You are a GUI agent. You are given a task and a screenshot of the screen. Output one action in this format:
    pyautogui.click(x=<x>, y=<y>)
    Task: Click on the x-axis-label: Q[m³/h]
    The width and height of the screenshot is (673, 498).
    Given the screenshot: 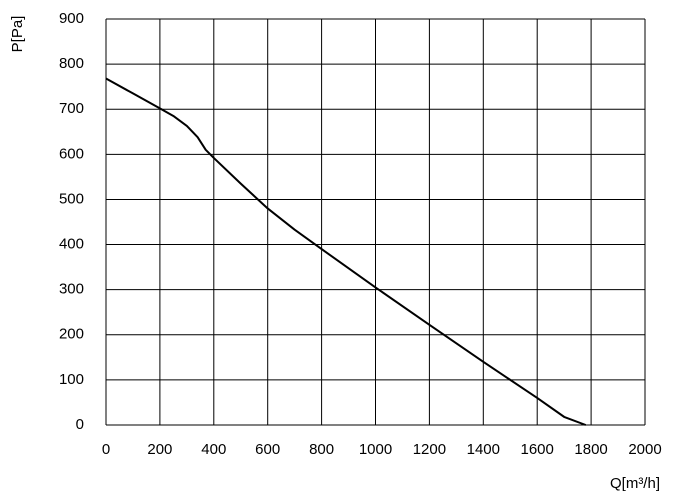 What is the action you would take?
    pyautogui.click(x=635, y=483)
    